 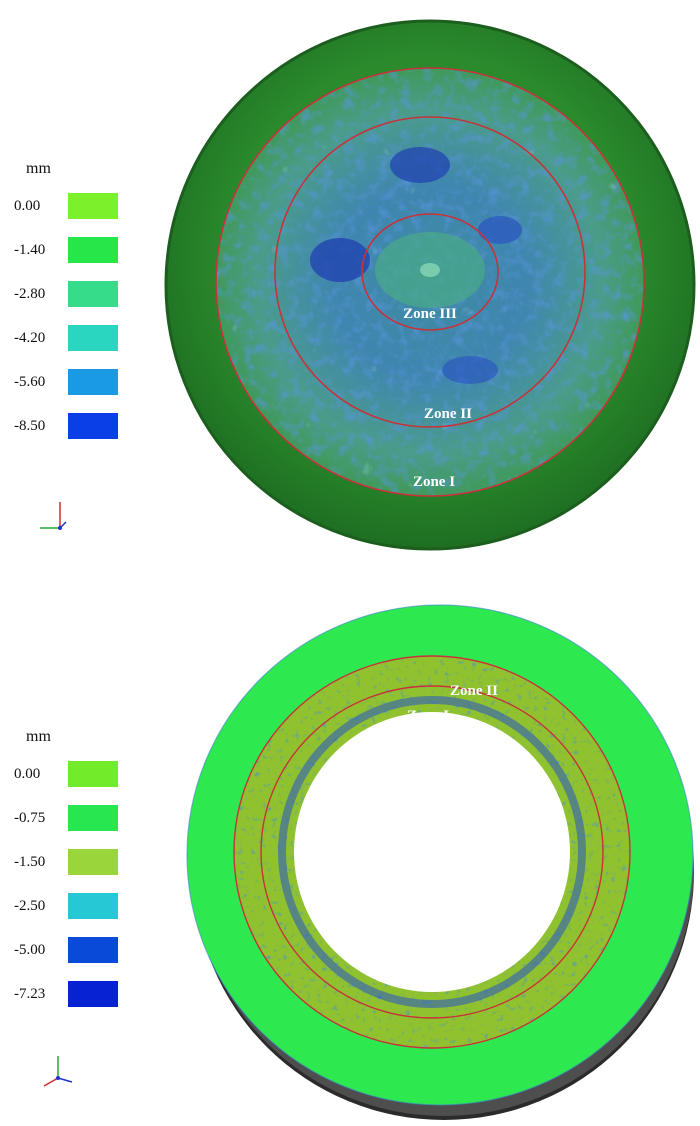 I want to click on bottom-color-legend: mm 0.00 -0.75 -1.50 -2.50 -5.00 -7.23, so click(x=66, y=872).